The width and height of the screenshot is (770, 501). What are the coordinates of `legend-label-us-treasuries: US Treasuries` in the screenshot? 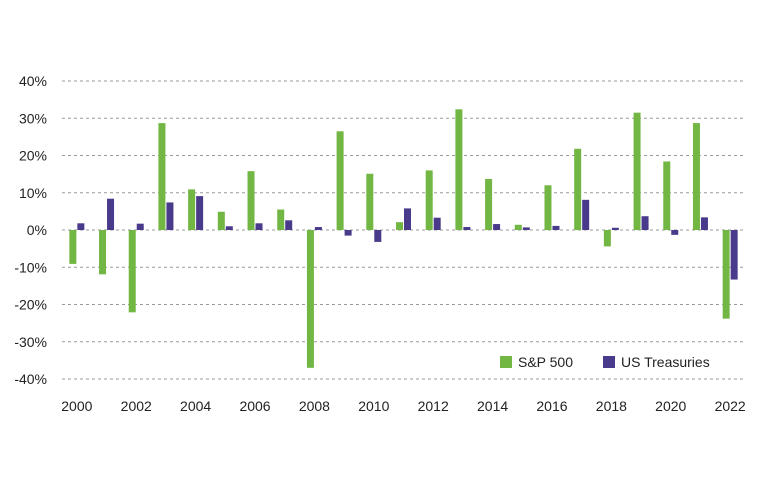 It's located at (665, 362).